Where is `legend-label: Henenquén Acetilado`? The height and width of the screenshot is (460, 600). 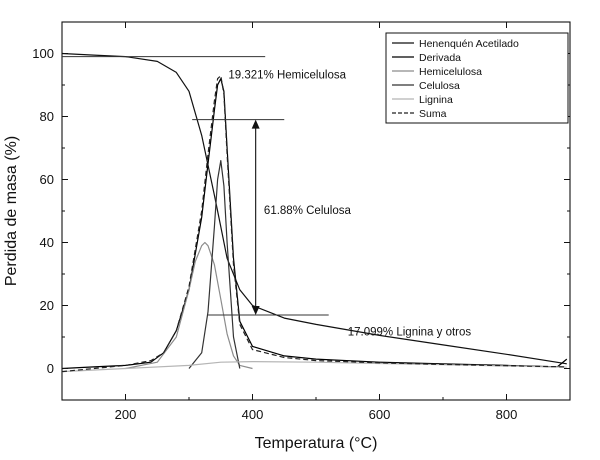
legend-label: Henenquén Acetilado is located at coordinates (469, 44).